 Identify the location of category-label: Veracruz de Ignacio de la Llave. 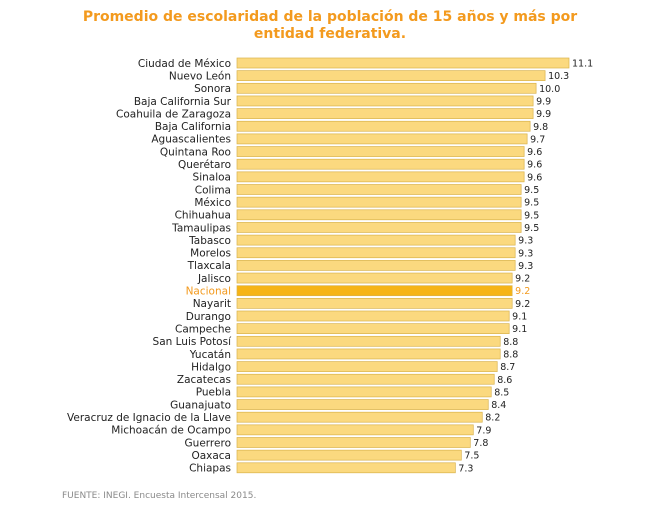
(149, 418).